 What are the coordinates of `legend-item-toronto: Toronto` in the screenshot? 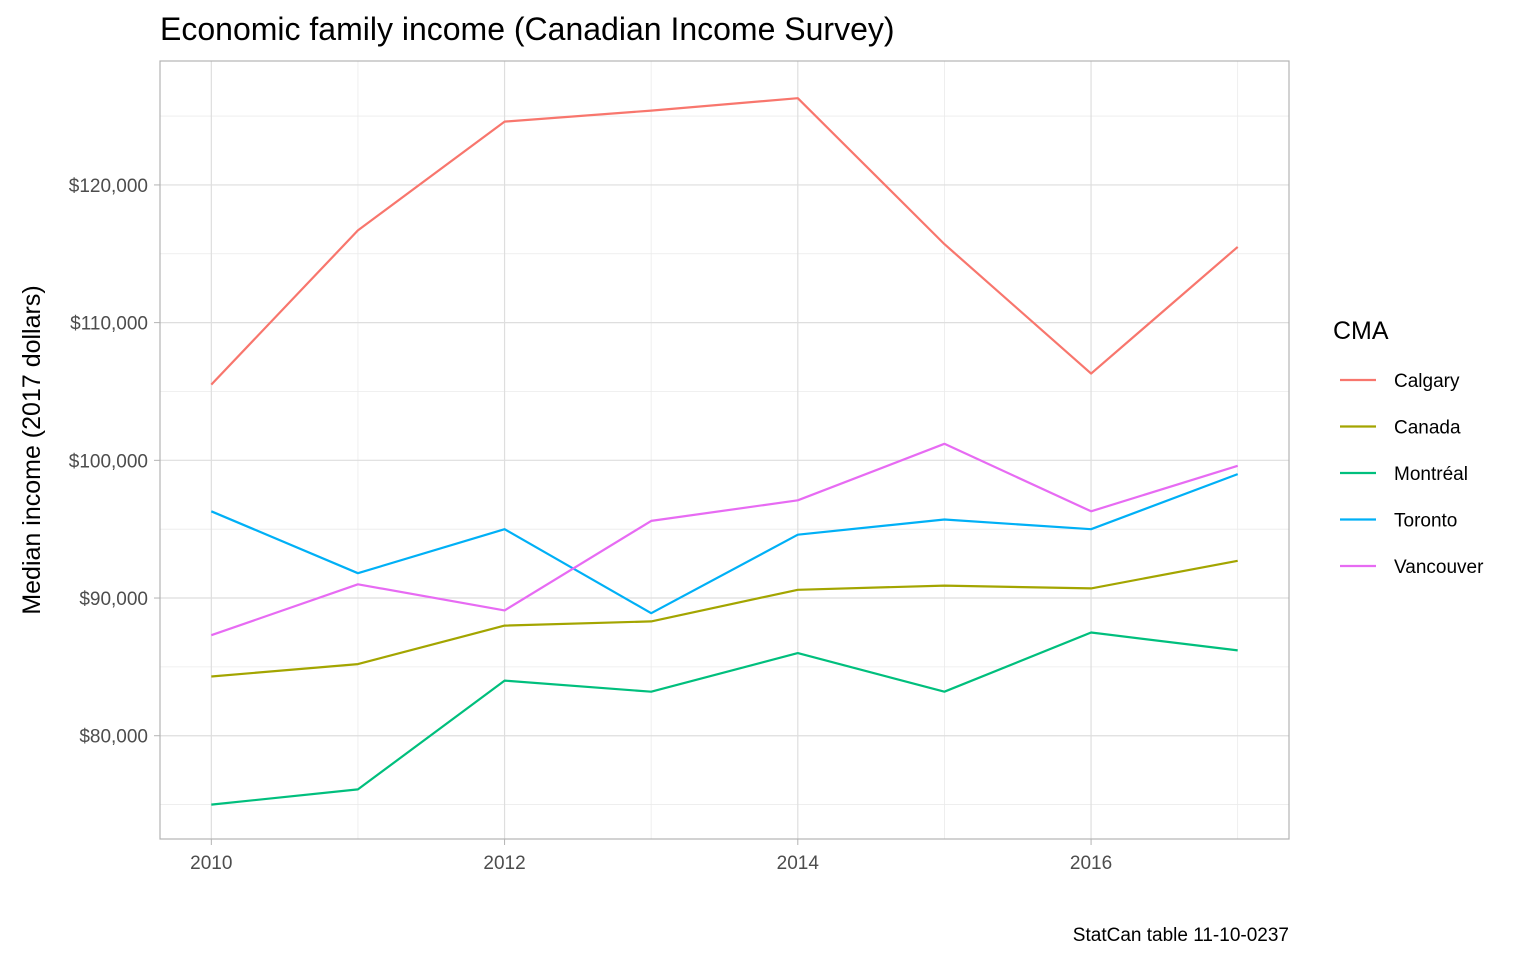 It's located at (1398, 521).